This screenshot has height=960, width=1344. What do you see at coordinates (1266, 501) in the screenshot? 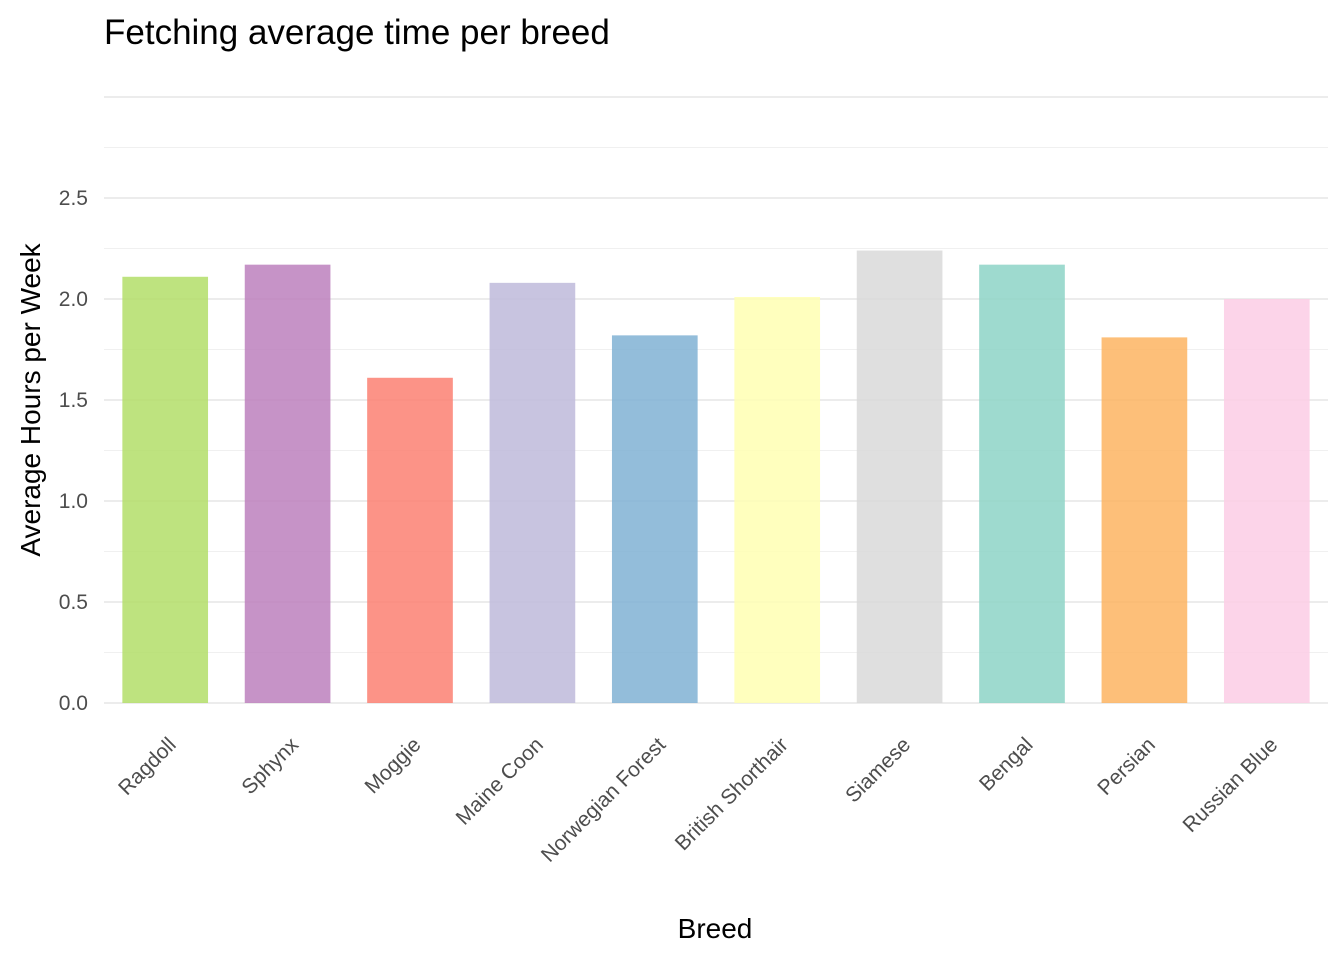
I see `bar-russian-blue` at bounding box center [1266, 501].